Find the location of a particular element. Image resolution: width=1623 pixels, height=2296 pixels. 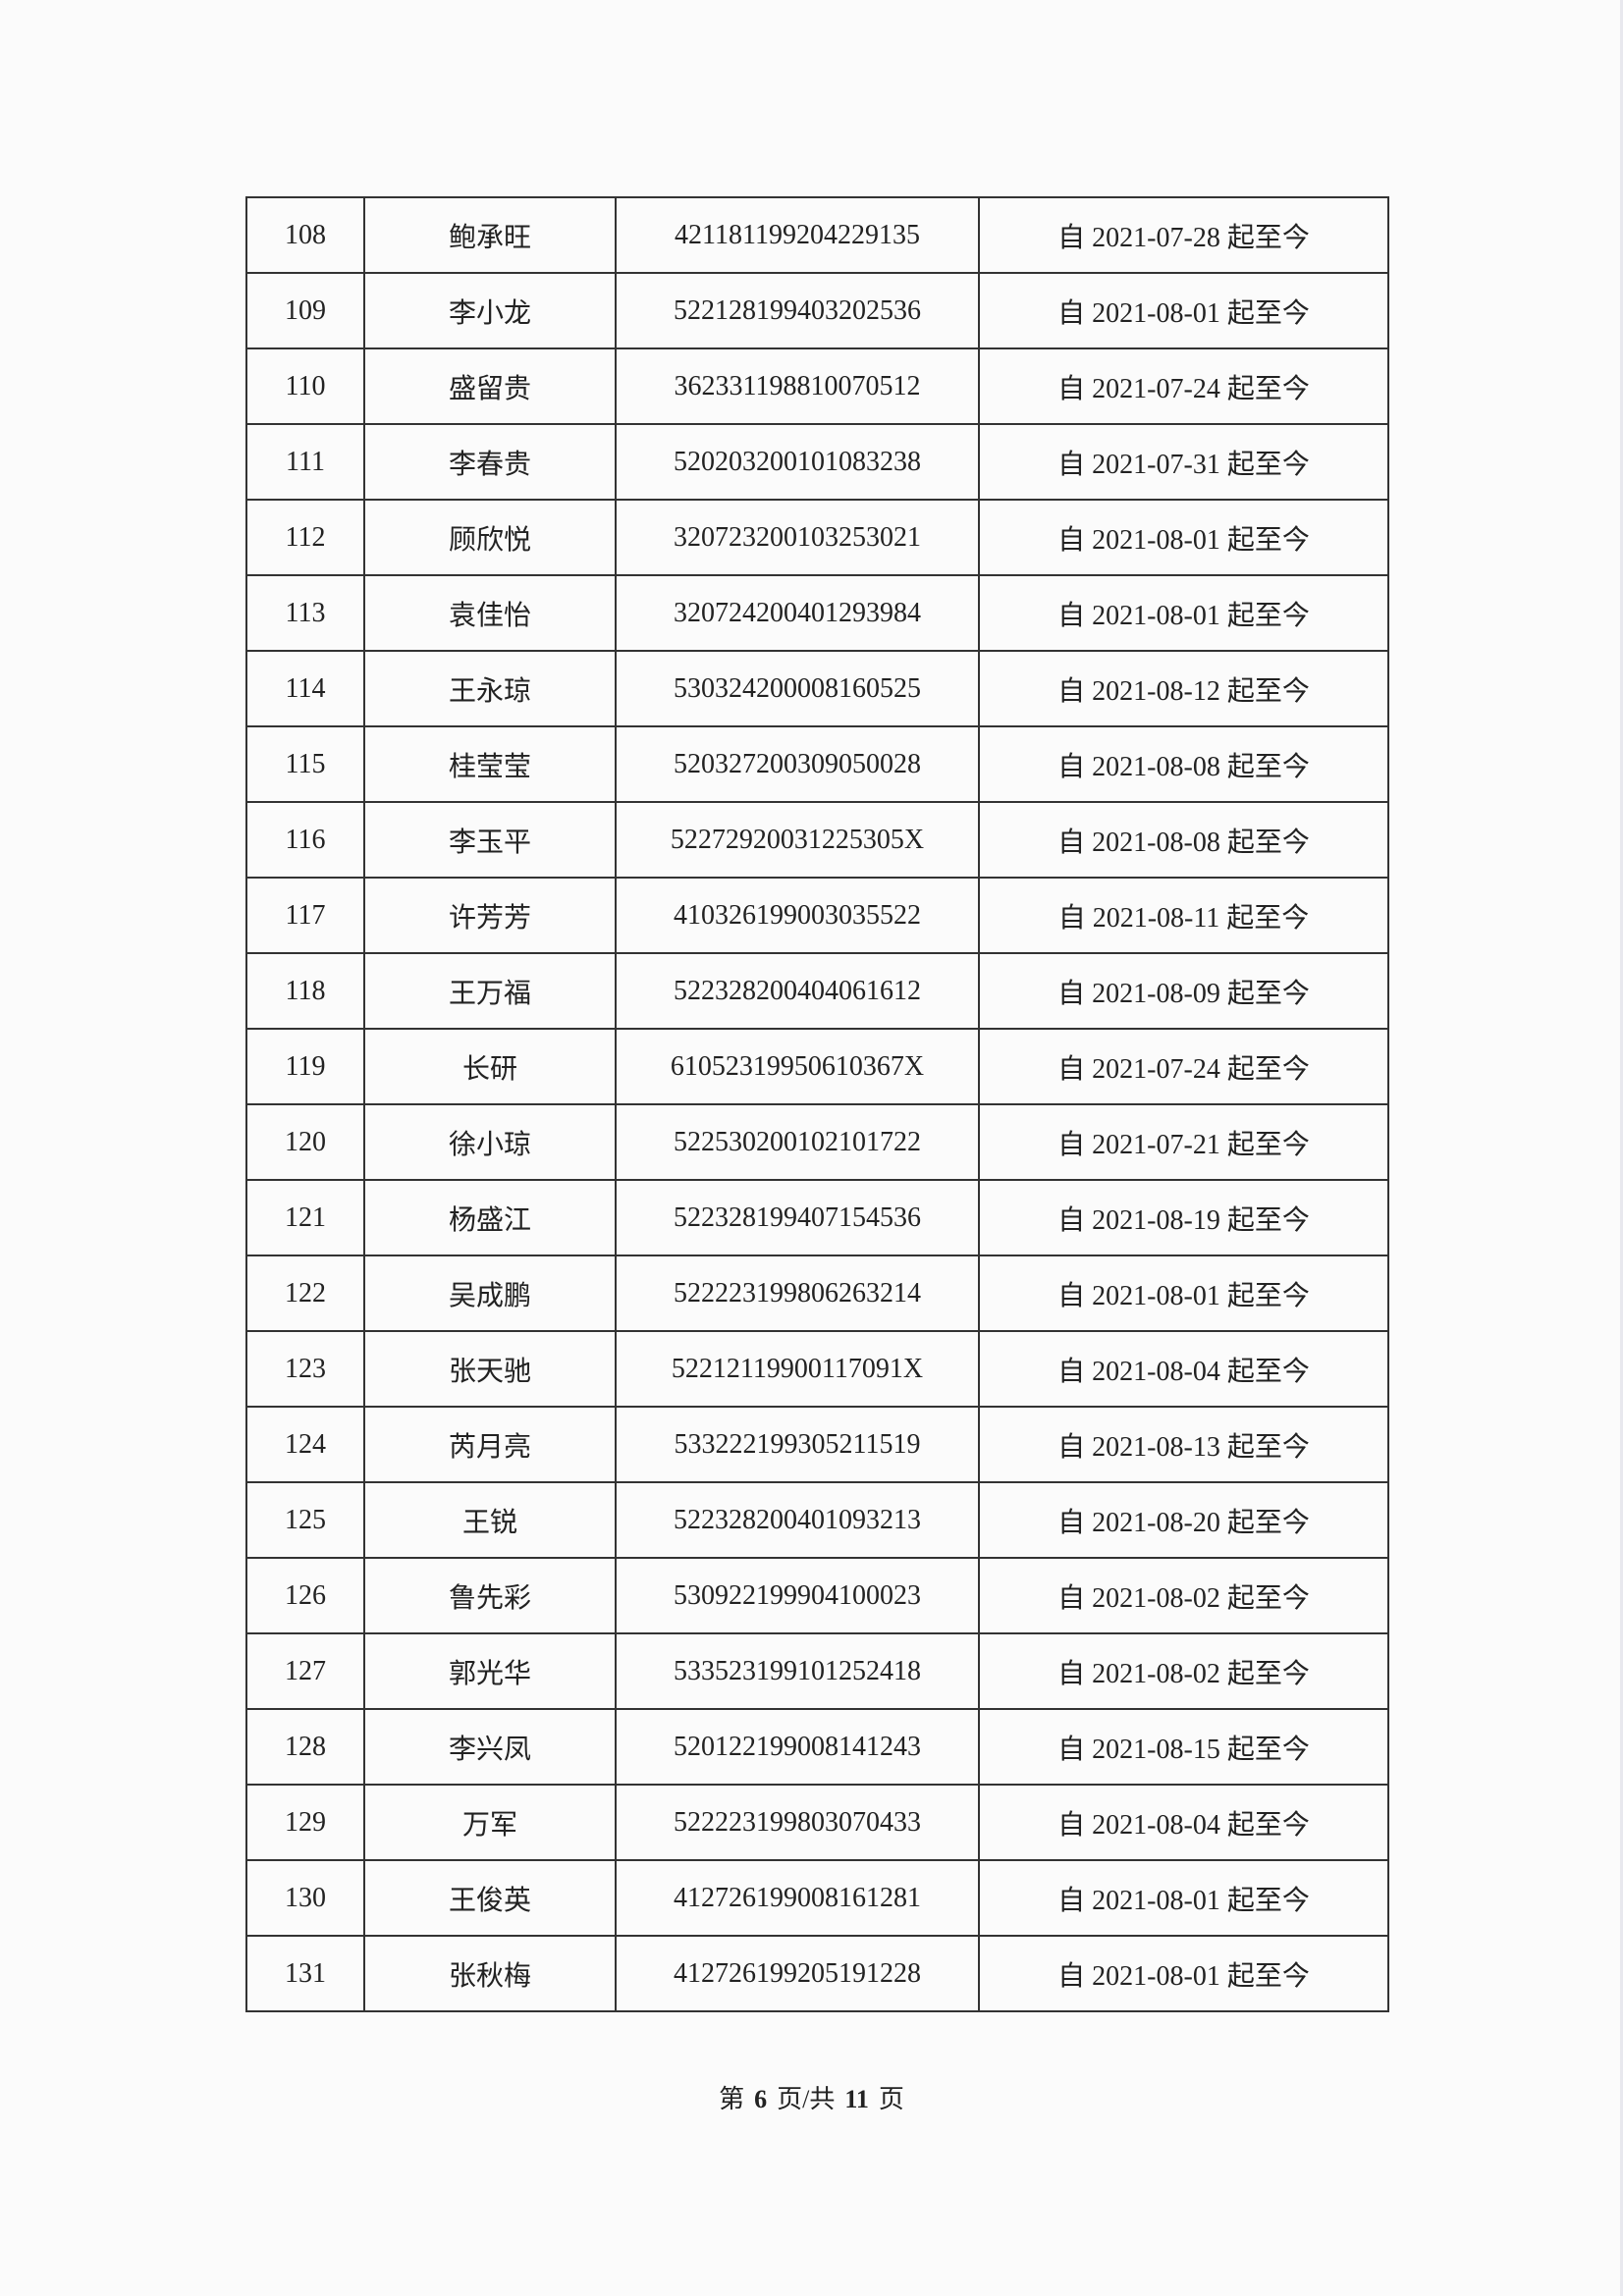

footer-middle: 页/共 is located at coordinates (806, 2099).